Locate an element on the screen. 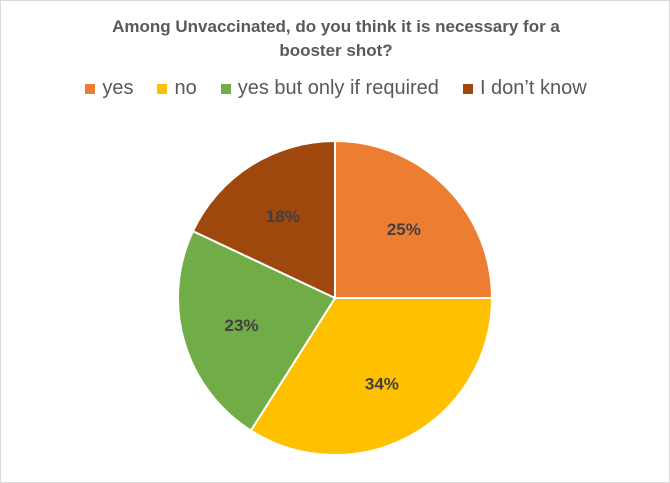  legend-item-dont-know: I don’t know is located at coordinates (524, 88).